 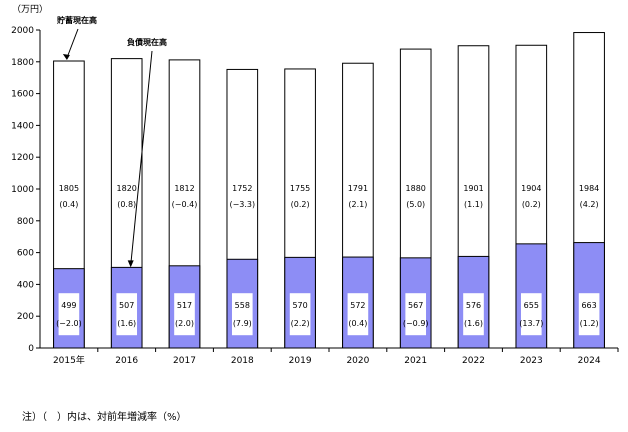 I want to click on debt-change-label: (0.4), so click(x=357, y=323).